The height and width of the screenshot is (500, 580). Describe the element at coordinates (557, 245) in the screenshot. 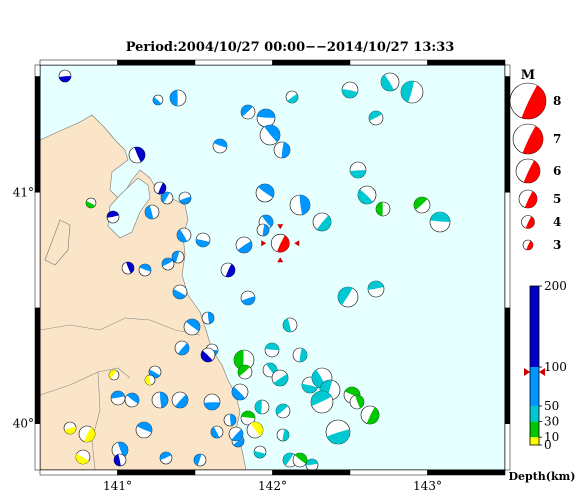

I see `magnitude-legend-label: 3` at that location.